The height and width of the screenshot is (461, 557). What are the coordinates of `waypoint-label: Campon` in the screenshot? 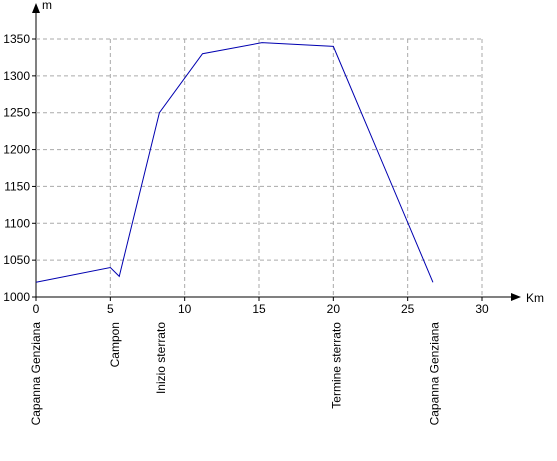 It's located at (115, 344).